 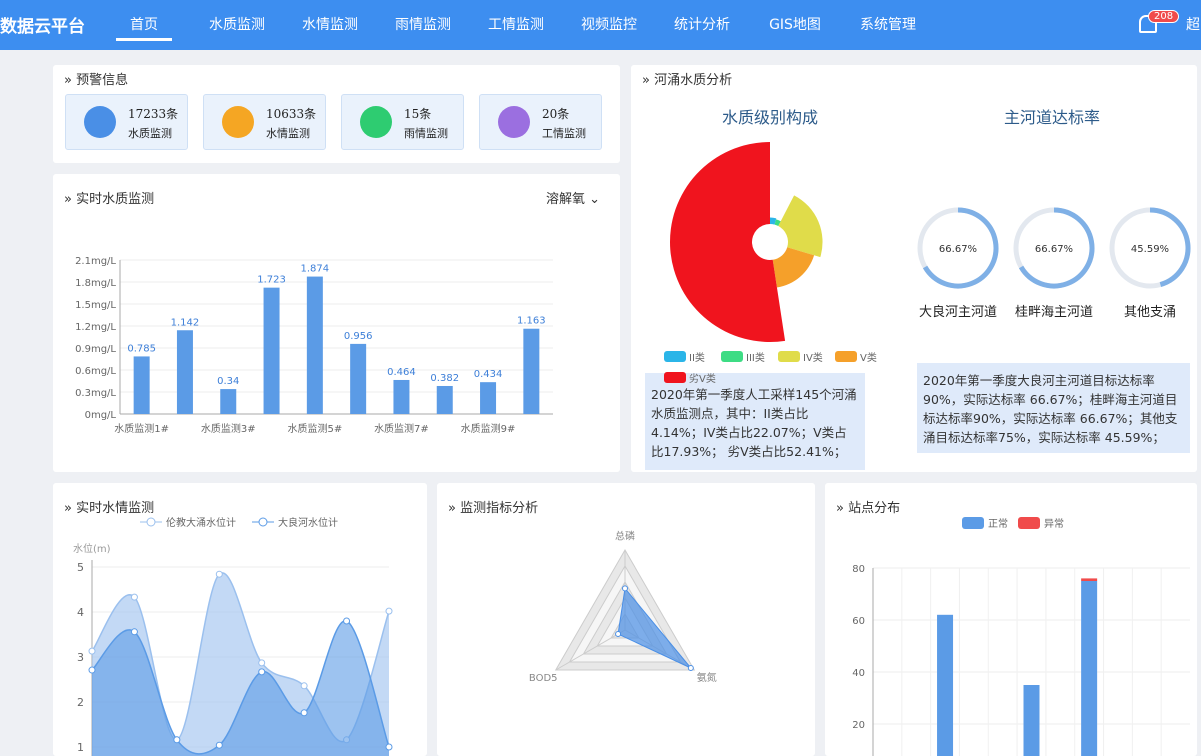 I want to click on nav-item: GIS地图, so click(x=795, y=25).